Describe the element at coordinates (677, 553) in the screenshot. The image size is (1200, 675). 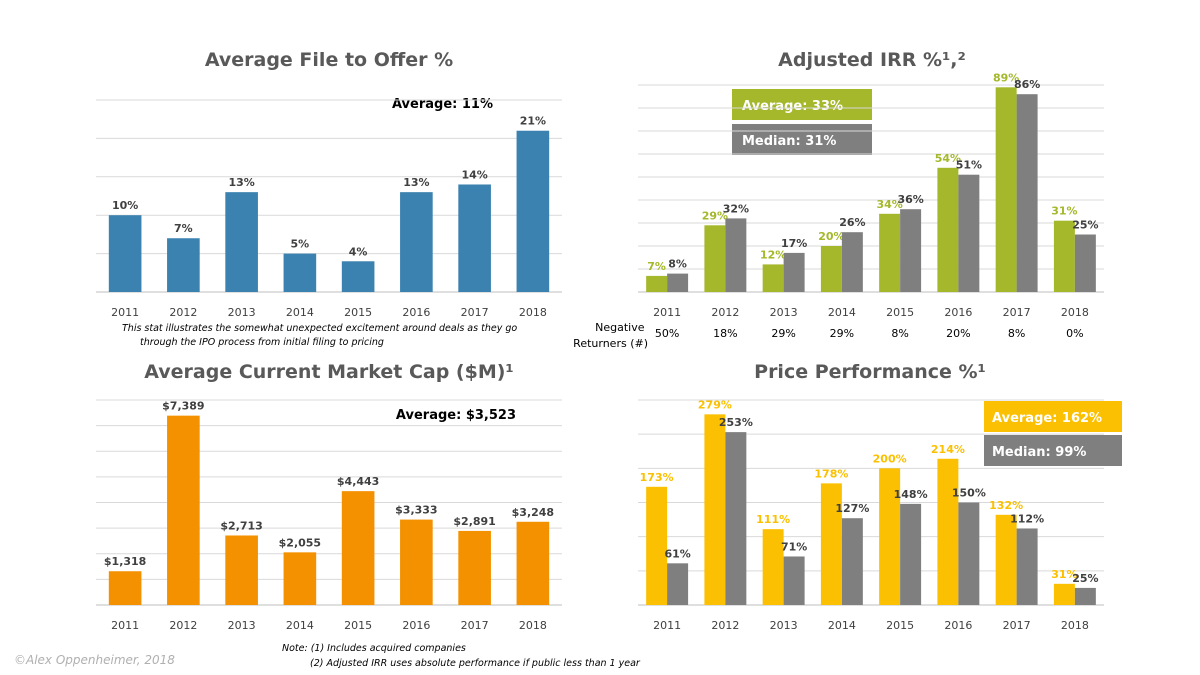
I see `data-label: 61%` at that location.